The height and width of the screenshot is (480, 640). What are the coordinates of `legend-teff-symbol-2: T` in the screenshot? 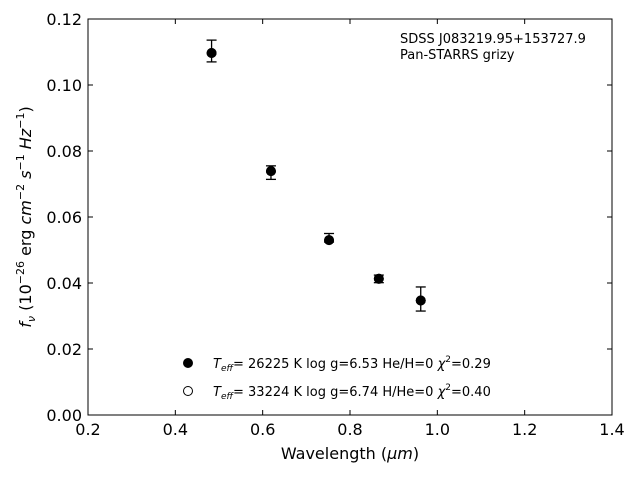 It's located at (217, 392).